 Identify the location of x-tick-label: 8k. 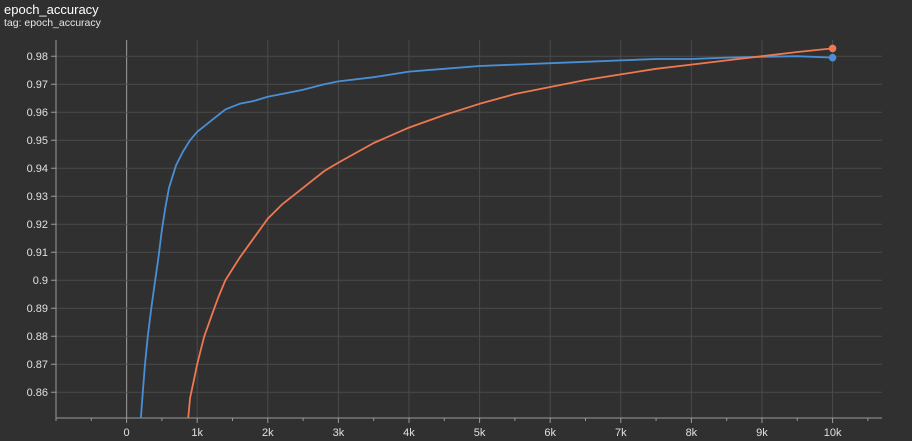
(692, 433).